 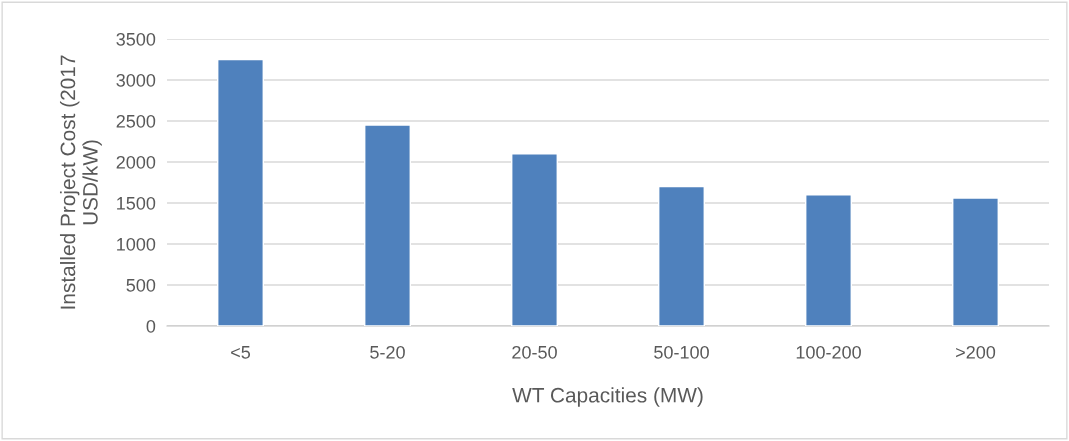 I want to click on y-tick-label: 2500, so click(x=136, y=121).